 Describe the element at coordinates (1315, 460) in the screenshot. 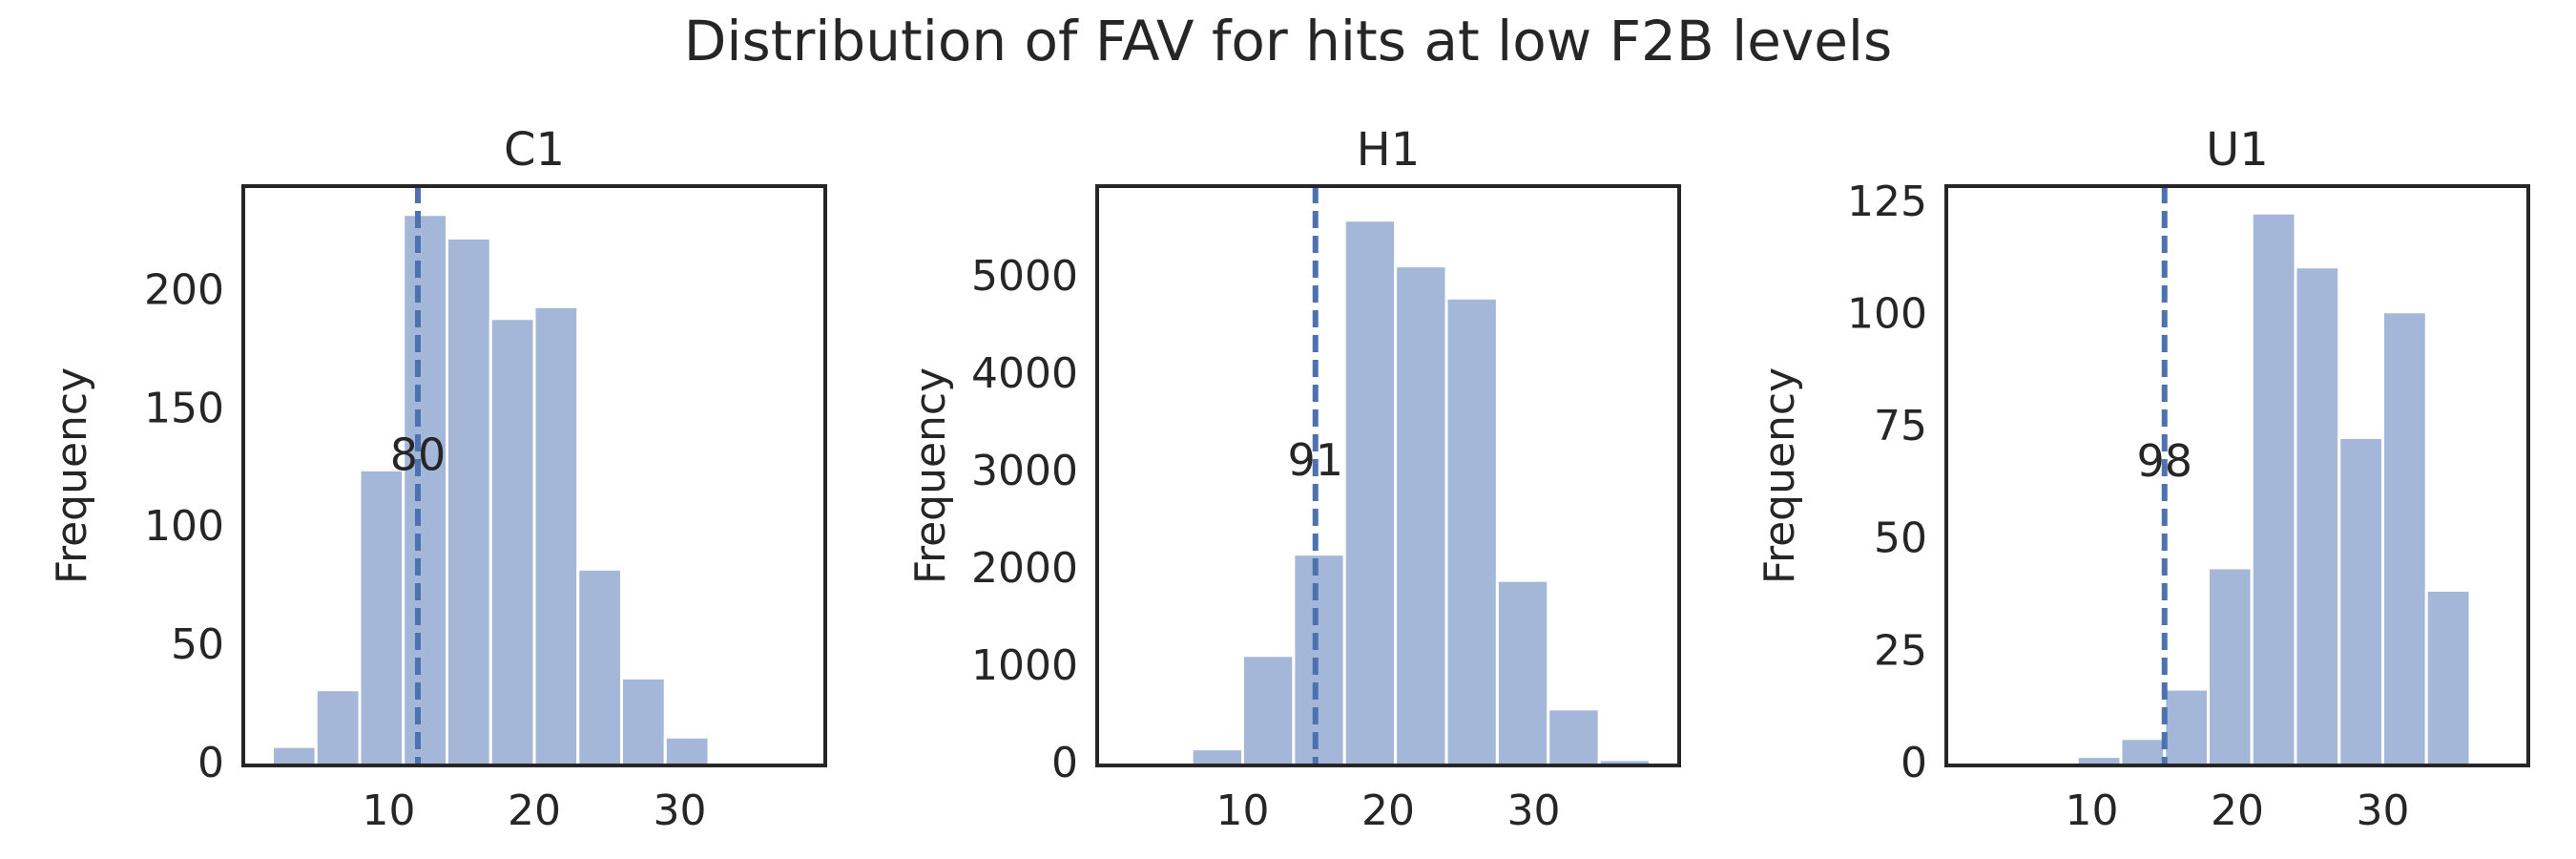

I see `annotation-label: 91` at that location.